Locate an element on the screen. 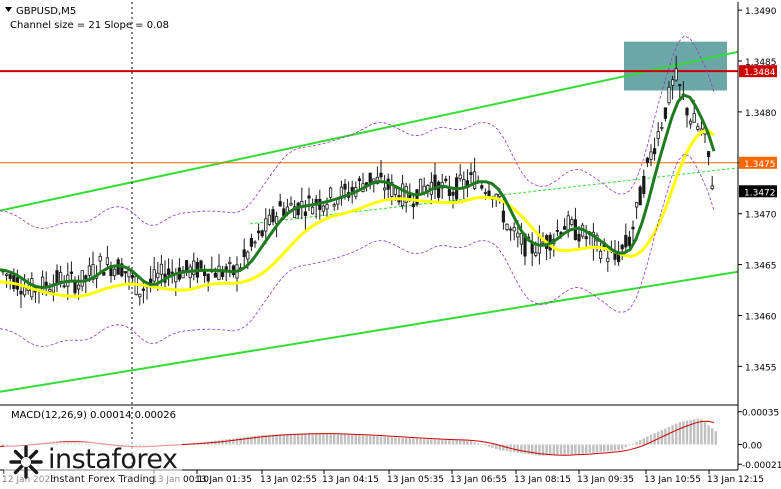 This screenshot has width=781, height=489. collapse-triangle-icon is located at coordinates (8, 9).